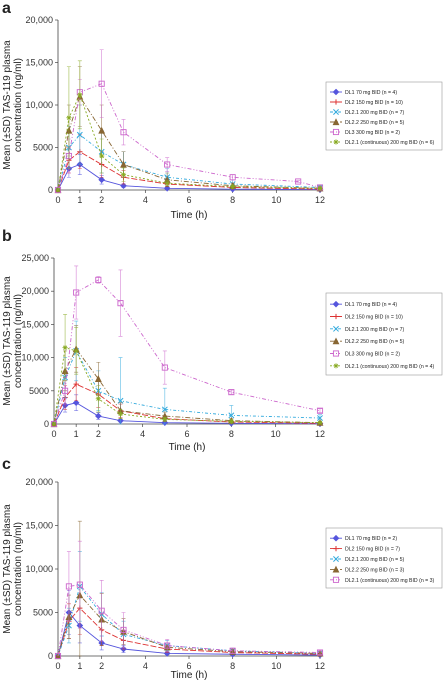  Describe the element at coordinates (375, 560) in the screenshot. I see `legend-entry: DL2.1 200 mg BID (n = 5)` at that location.